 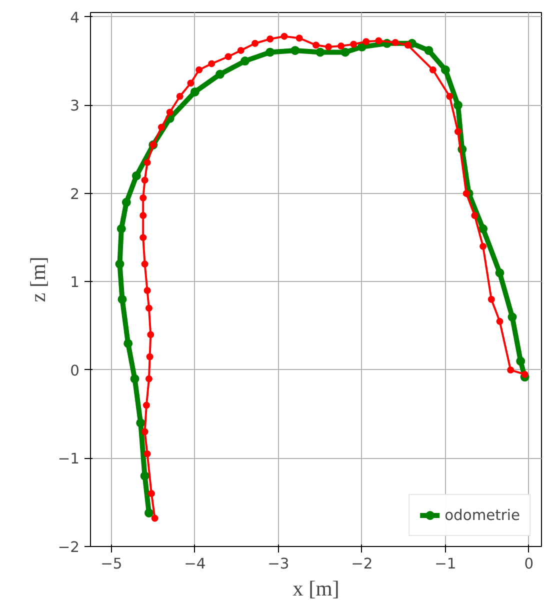 What do you see at coordinates (111, 564) in the screenshot?
I see `x-tick-label: −5` at bounding box center [111, 564].